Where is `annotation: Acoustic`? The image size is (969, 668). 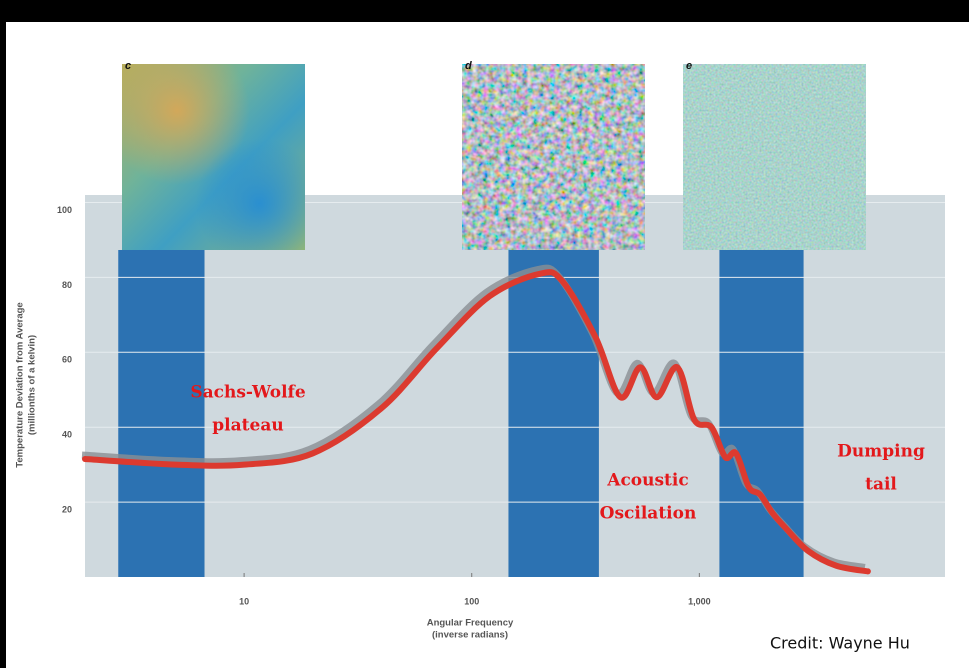 annotation: Acoustic is located at coordinates (647, 481).